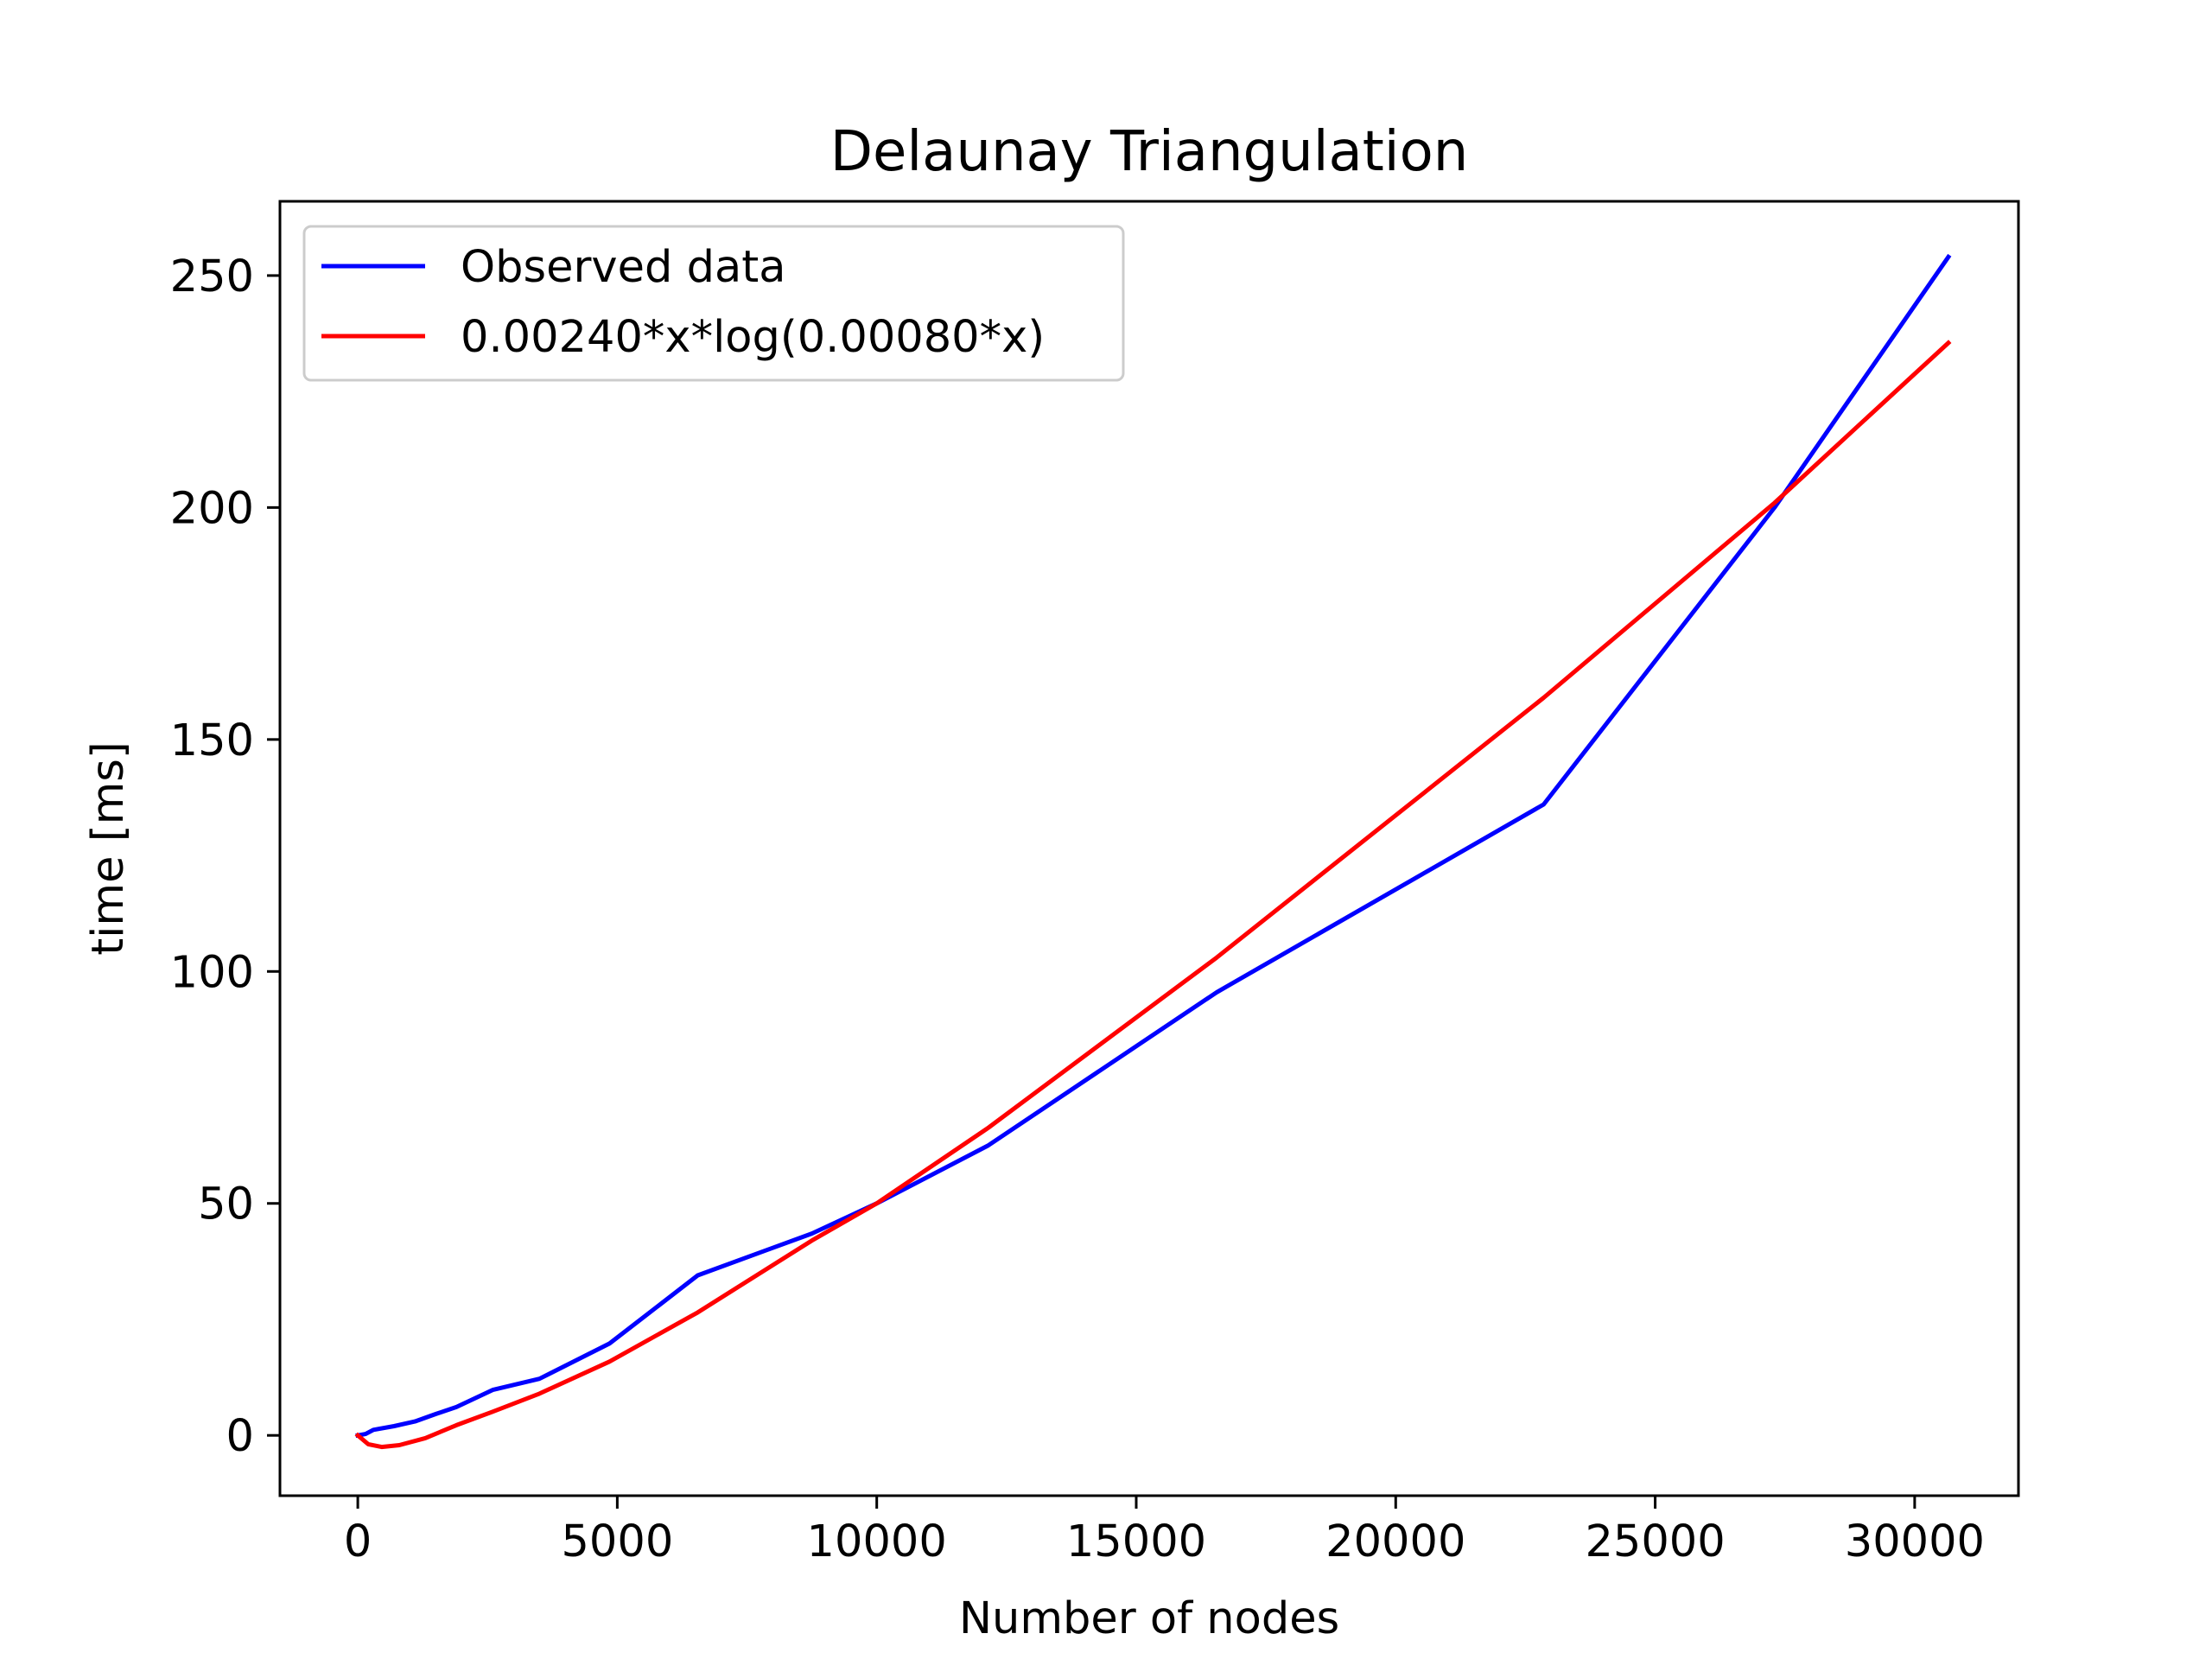 The width and height of the screenshot is (2212, 1659). Describe the element at coordinates (226, 1204) in the screenshot. I see `y-tick-label: 50` at that location.